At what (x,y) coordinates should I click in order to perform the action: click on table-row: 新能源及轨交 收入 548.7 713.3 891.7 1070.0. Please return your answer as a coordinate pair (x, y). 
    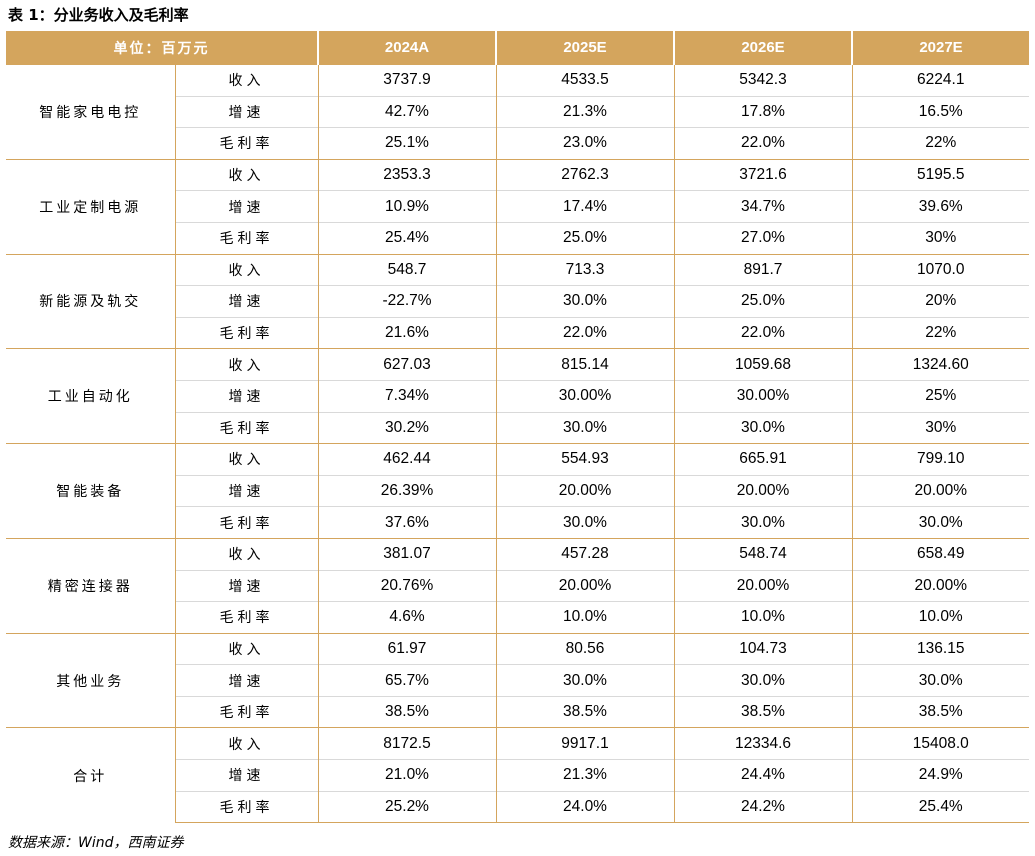
    Looking at the image, I should click on (517, 301).